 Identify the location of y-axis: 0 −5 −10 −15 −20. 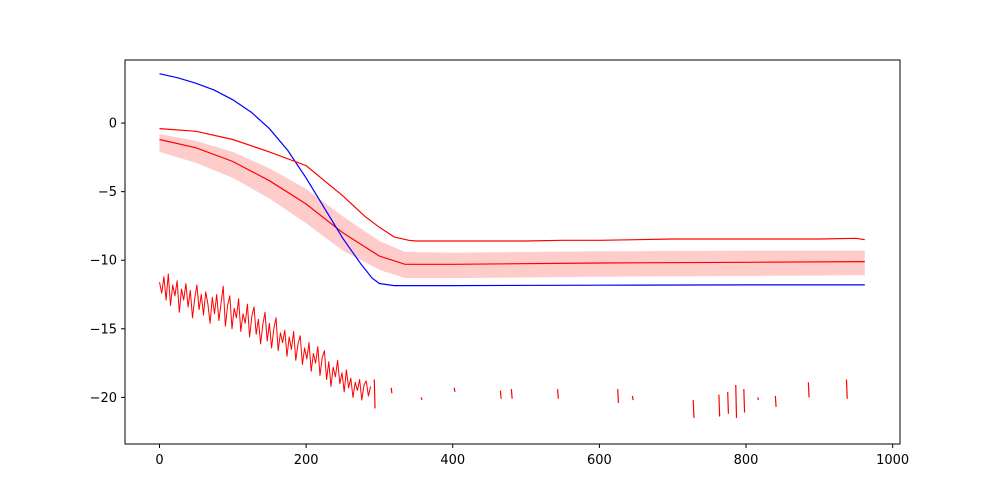
(107, 261).